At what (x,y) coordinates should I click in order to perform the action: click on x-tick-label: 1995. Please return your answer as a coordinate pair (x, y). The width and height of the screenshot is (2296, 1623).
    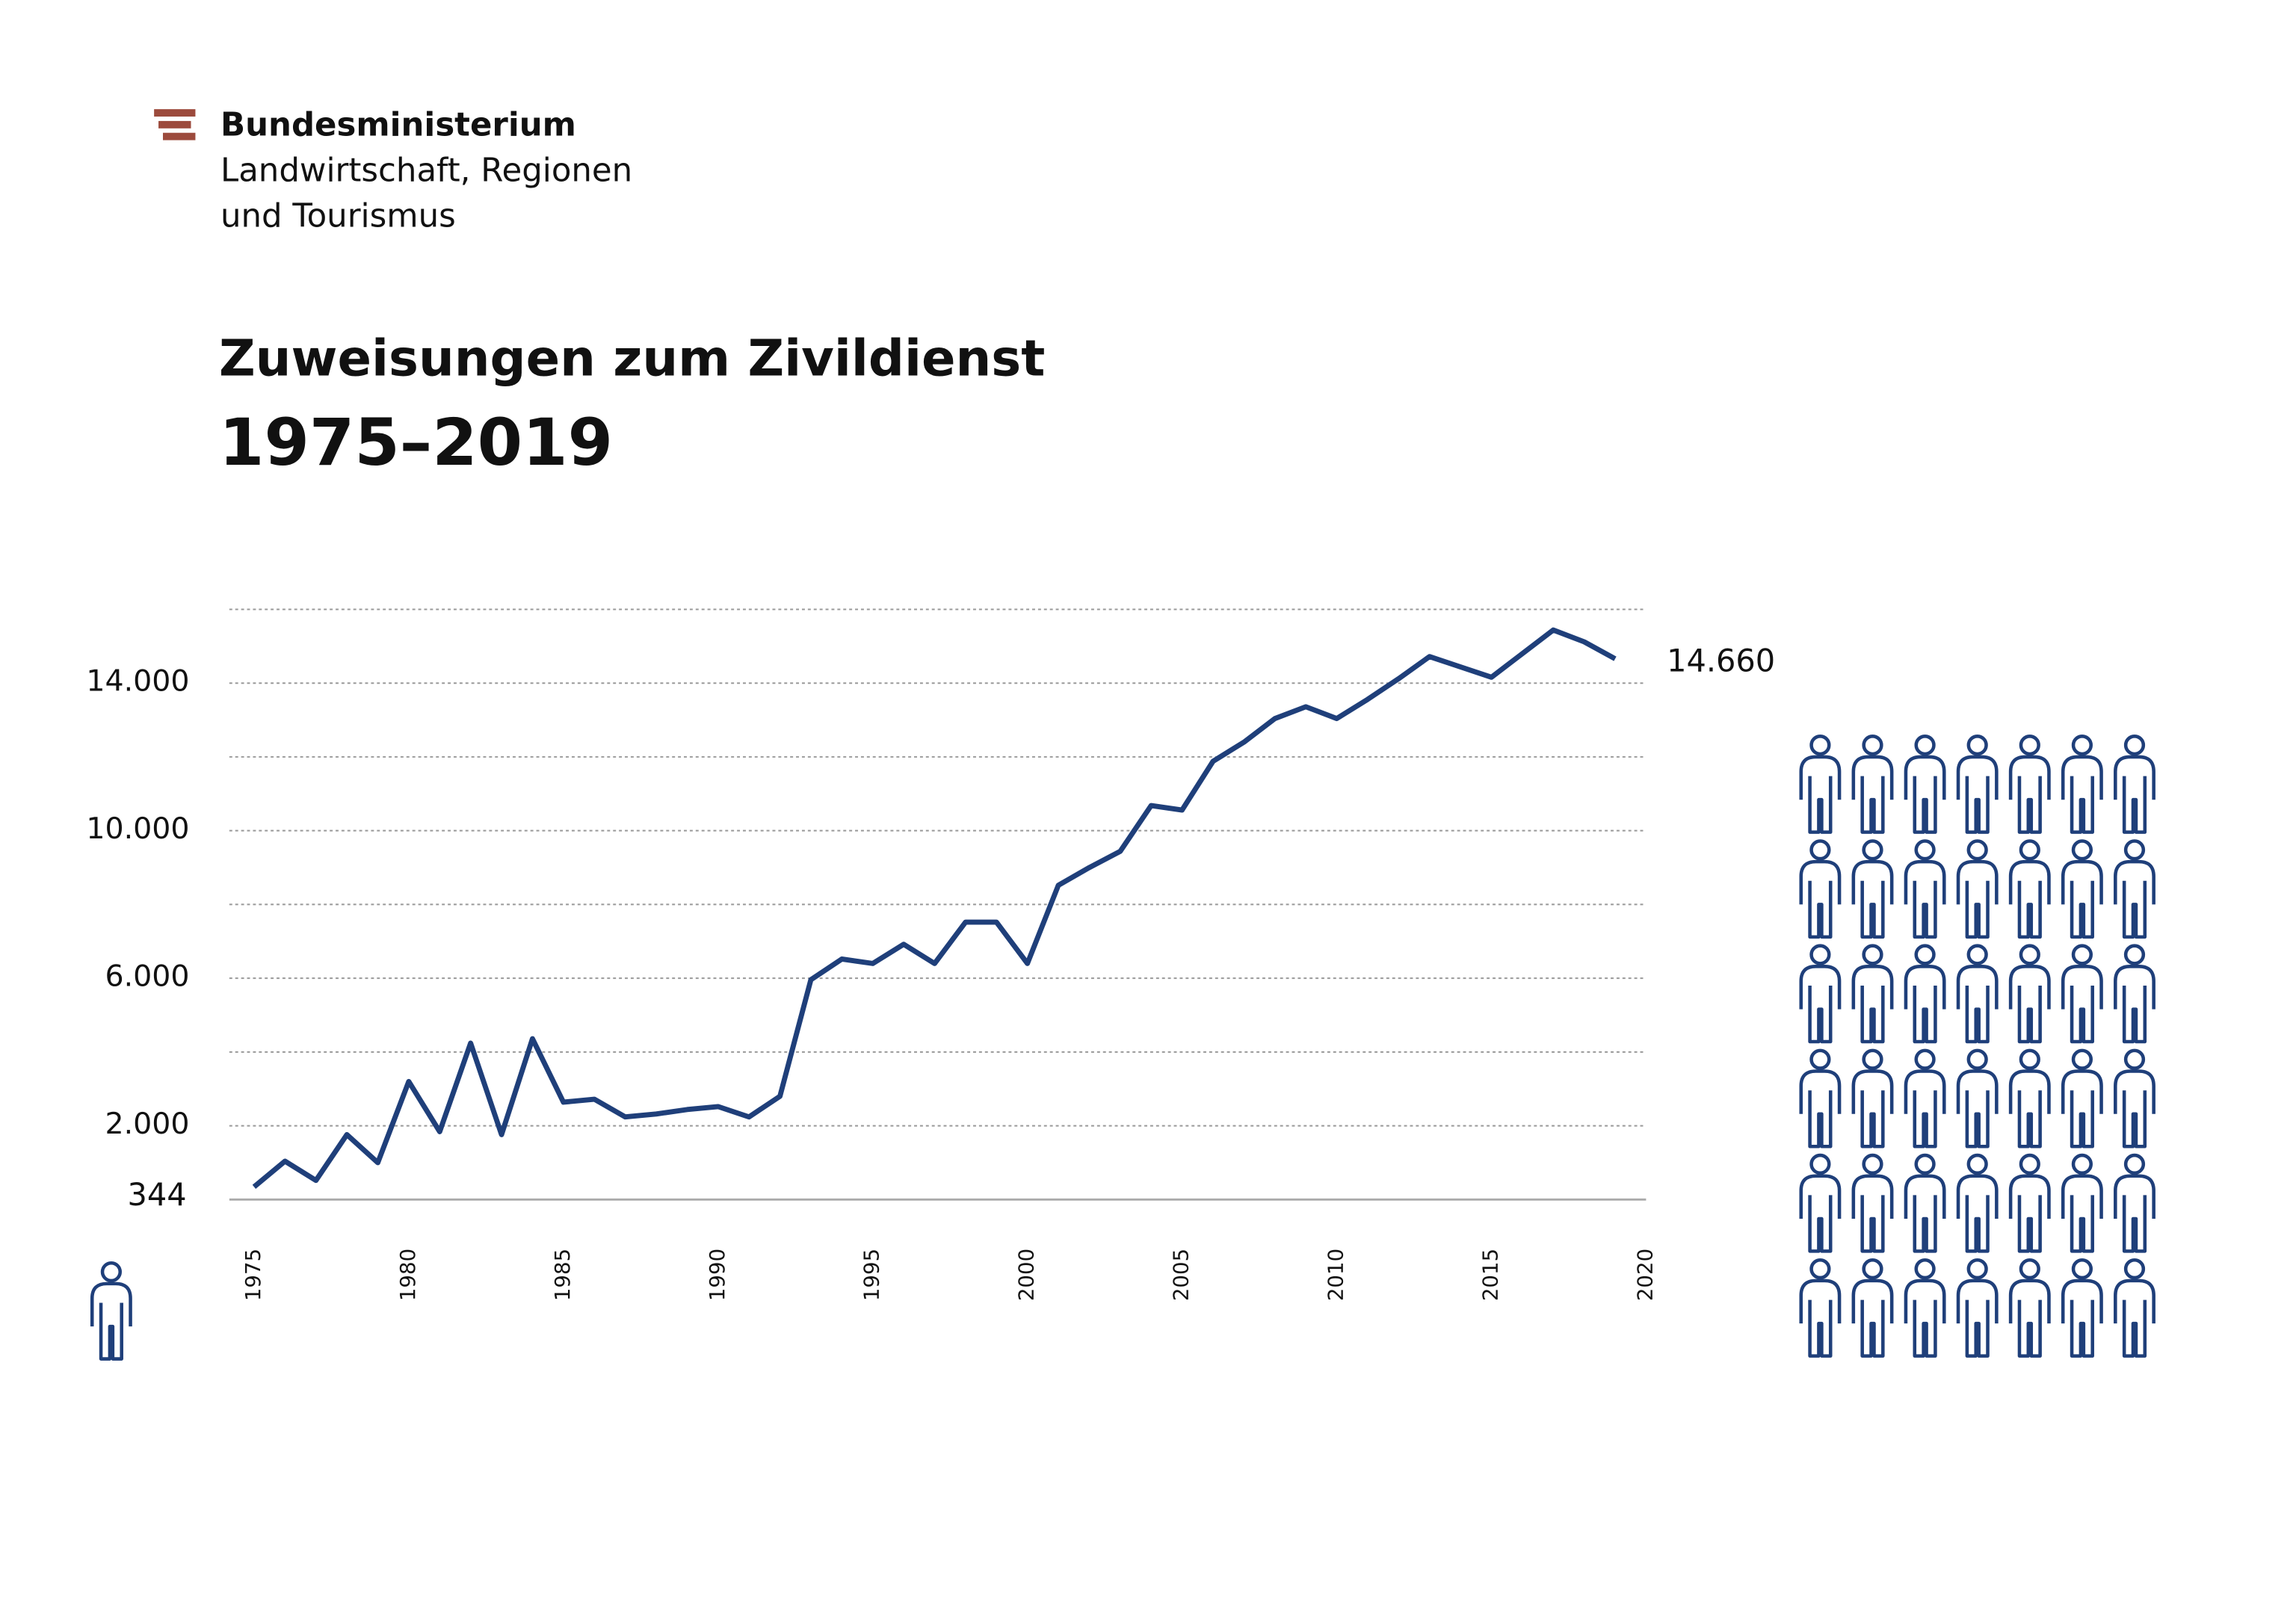
    Looking at the image, I should click on (872, 1275).